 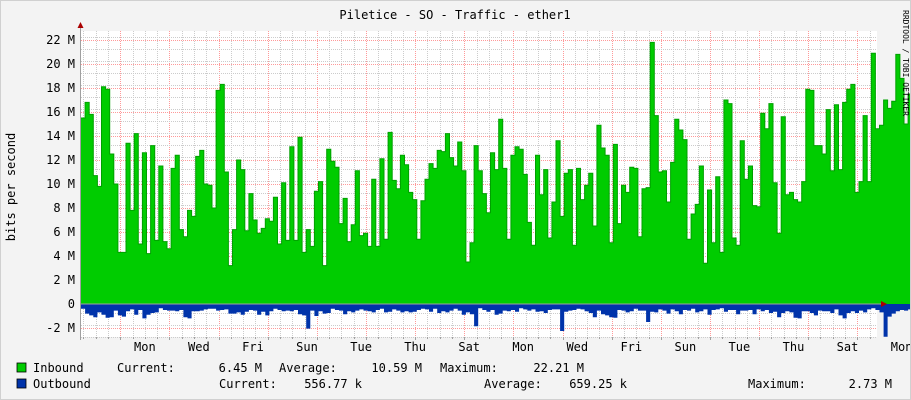 What do you see at coordinates (64, 256) in the screenshot?
I see `y-tick-label: 4 M` at bounding box center [64, 256].